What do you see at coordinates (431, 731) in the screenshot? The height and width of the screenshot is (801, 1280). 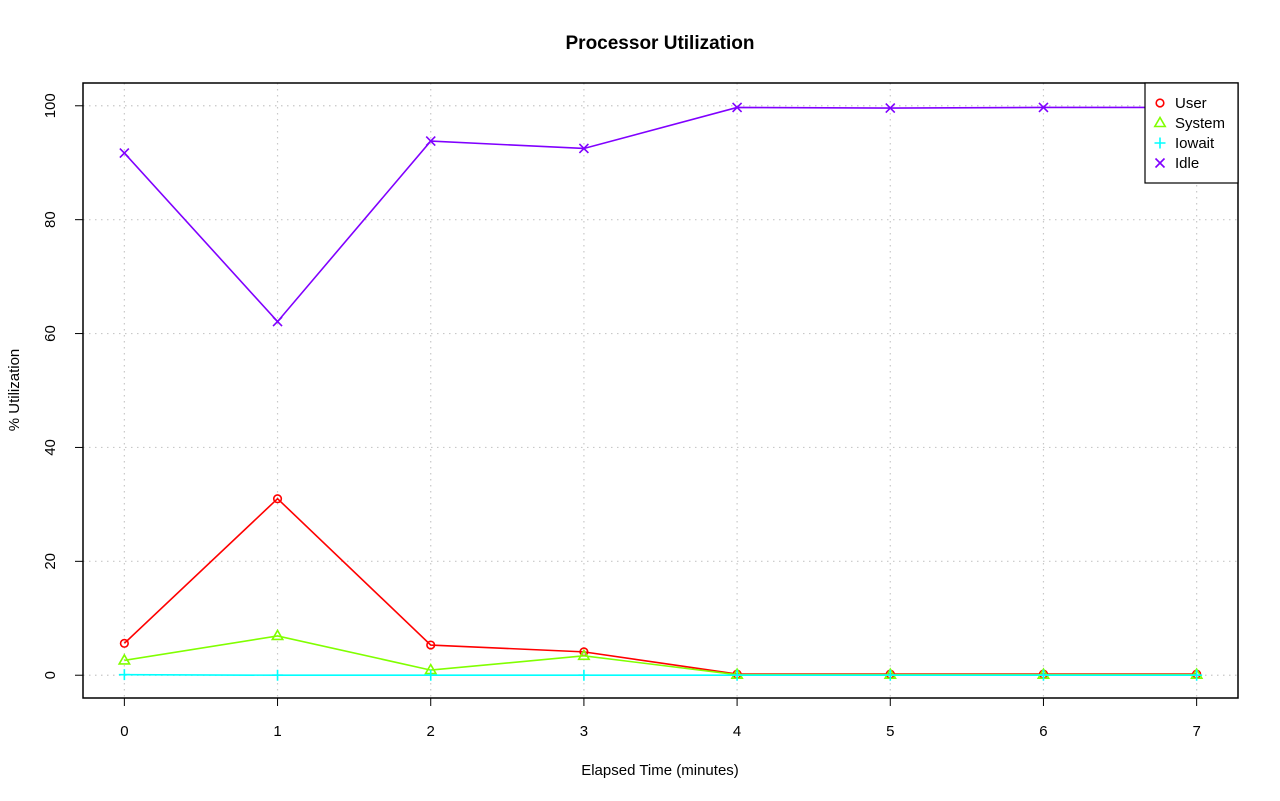 I see `x-tick-label: 2` at bounding box center [431, 731].